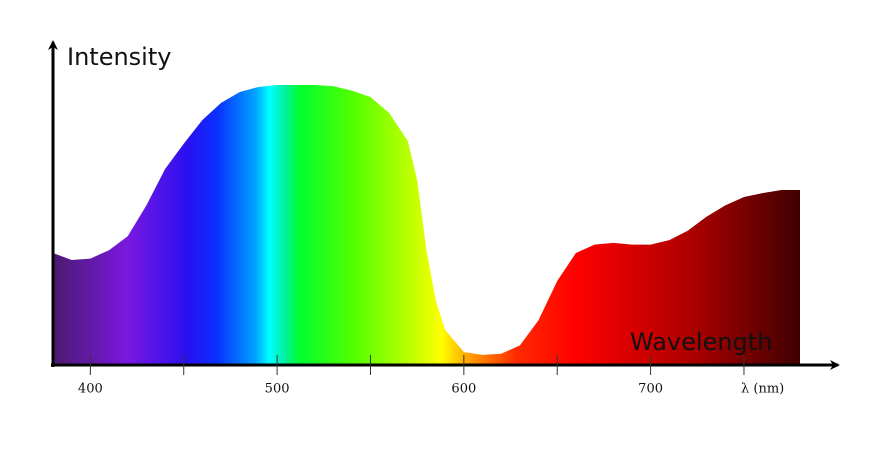 The width and height of the screenshot is (880, 449). Describe the element at coordinates (90, 389) in the screenshot. I see `x-tick-label: 400` at that location.